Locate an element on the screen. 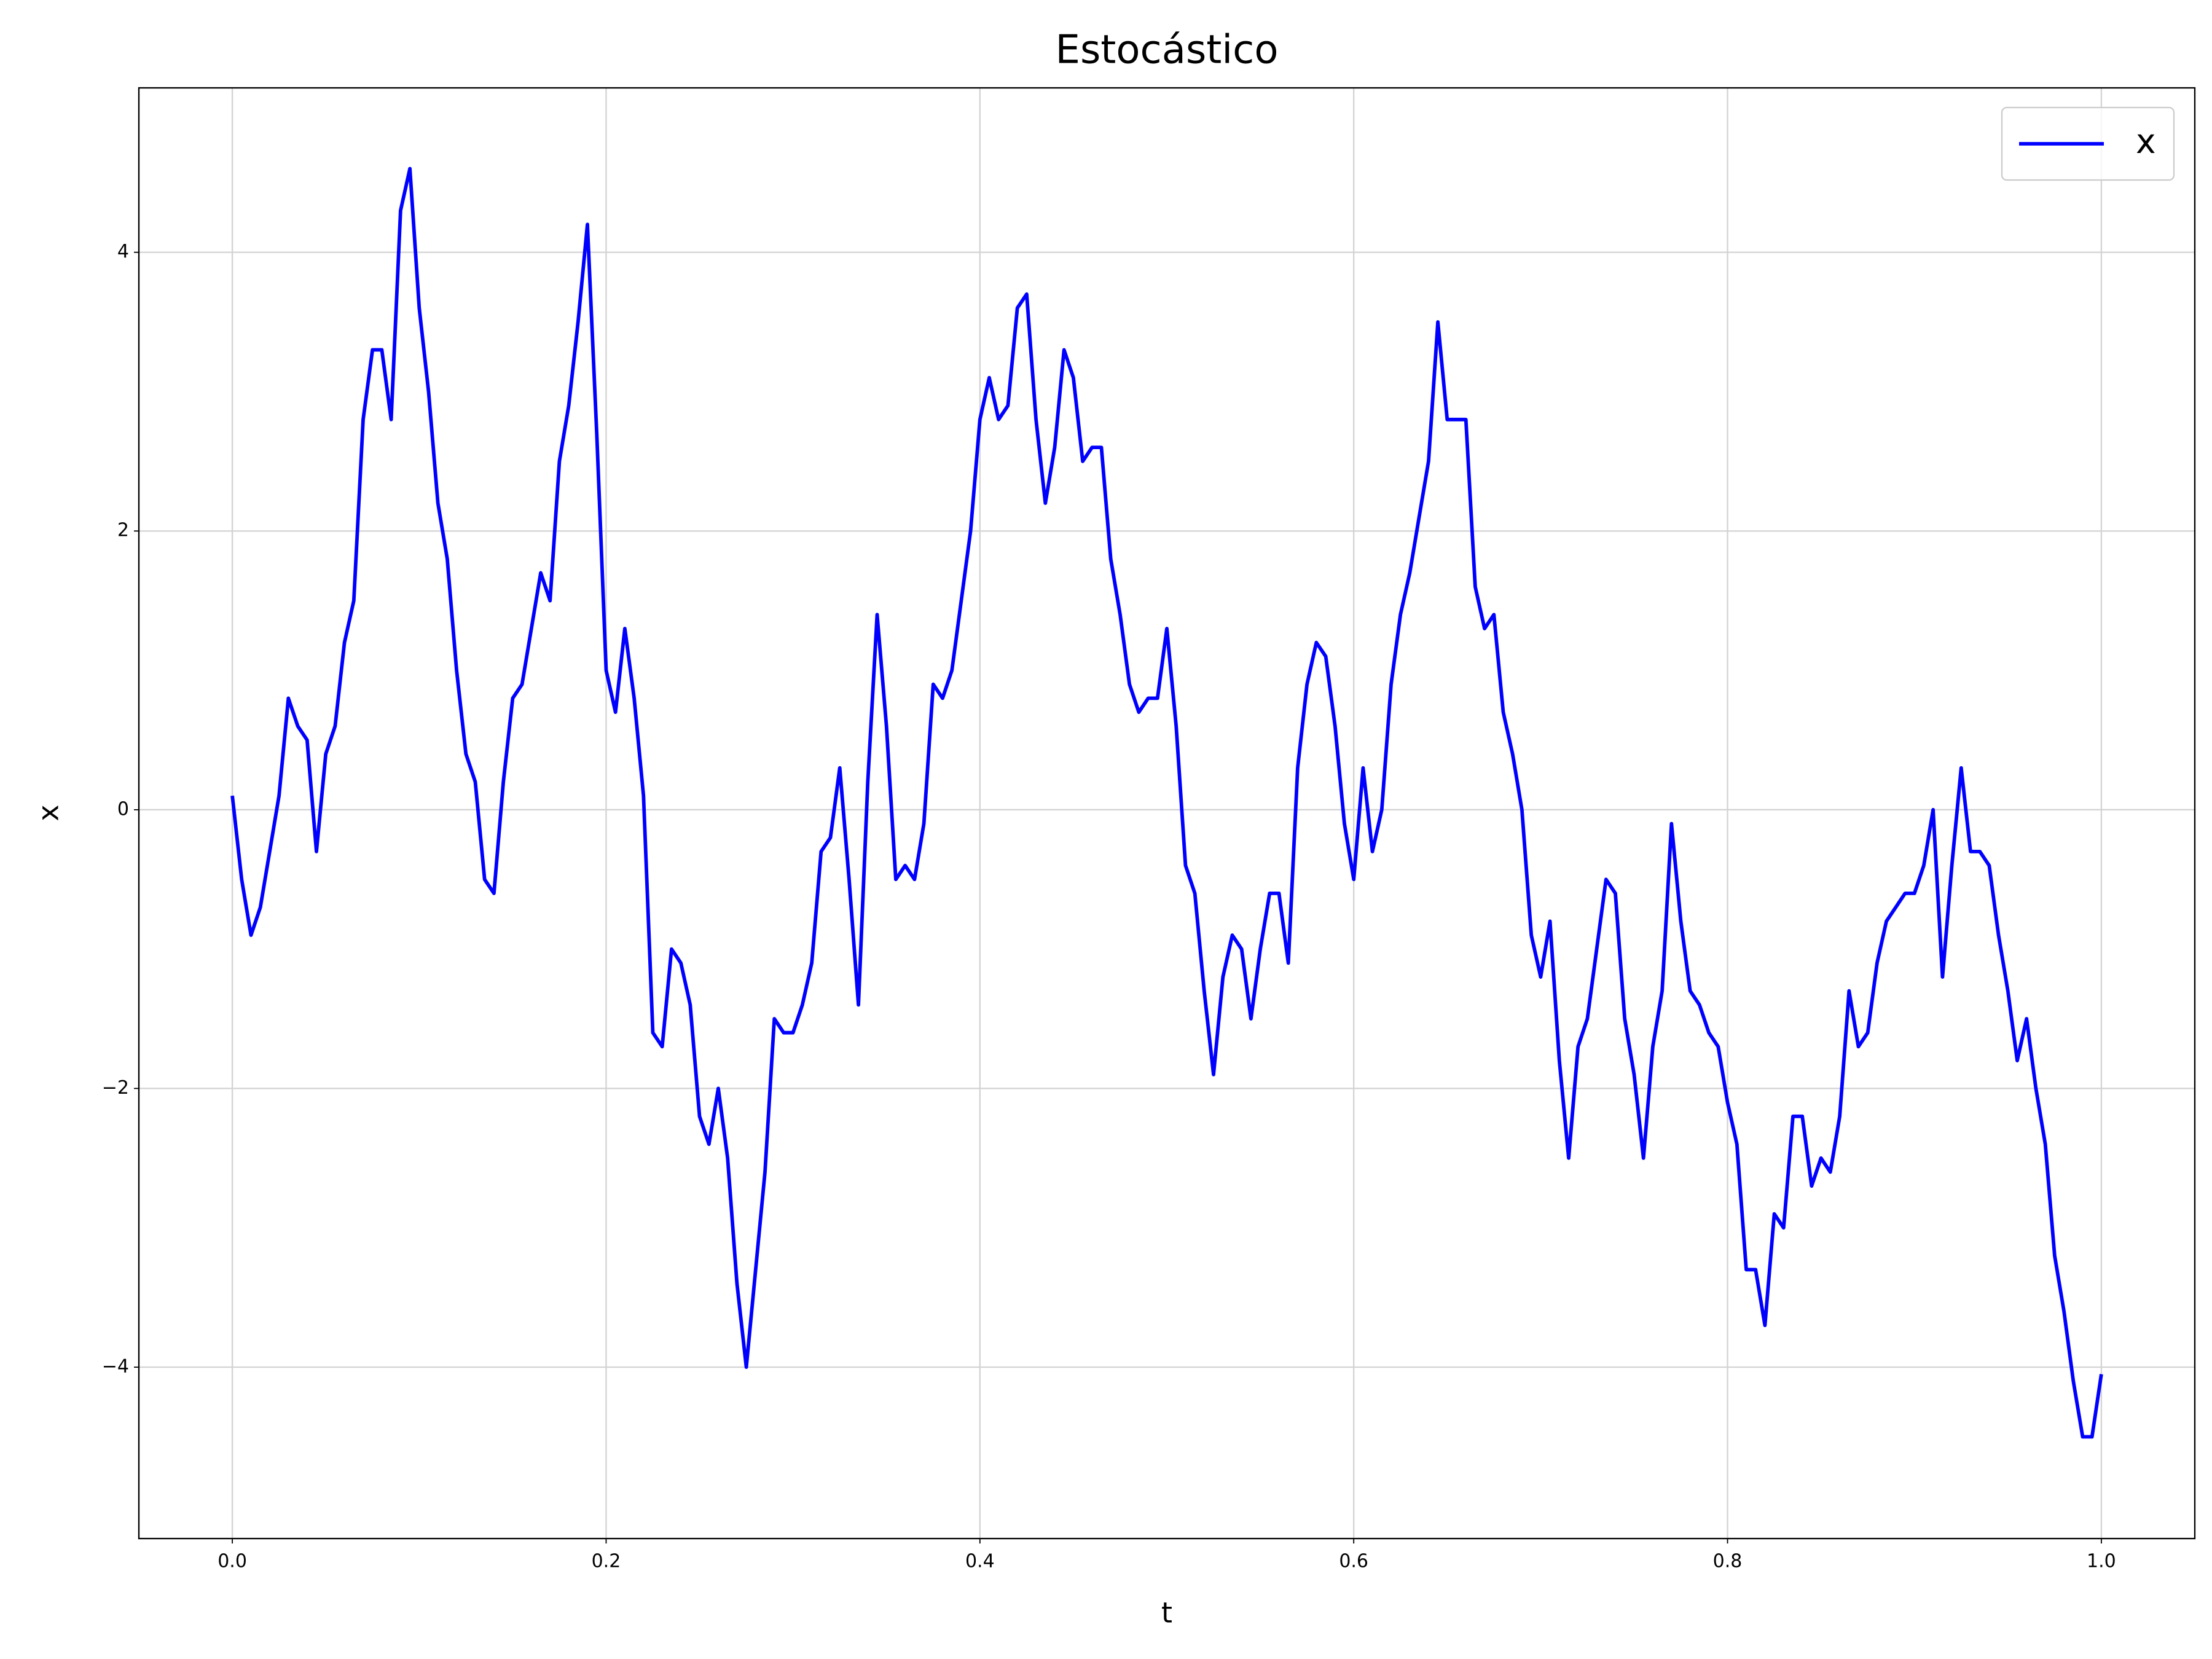 The height and width of the screenshot is (1659, 2212). y-tick-label: 4 is located at coordinates (123, 251).